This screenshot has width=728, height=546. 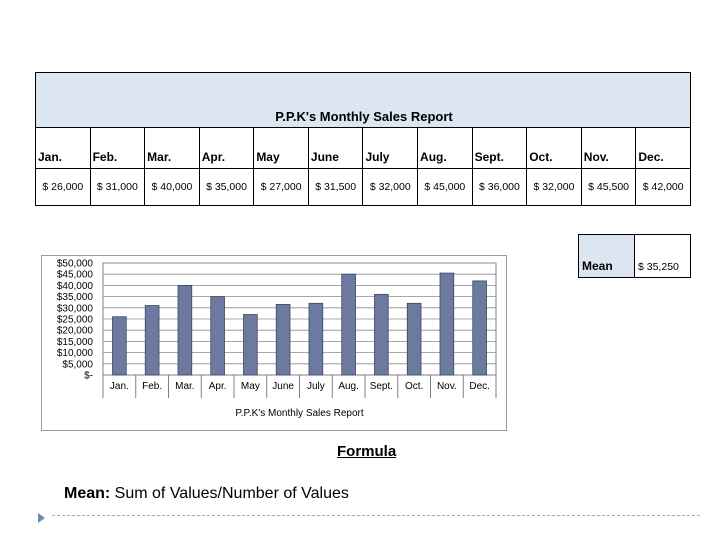 What do you see at coordinates (75, 297) in the screenshot?
I see `y-tick-label: $35,000` at bounding box center [75, 297].